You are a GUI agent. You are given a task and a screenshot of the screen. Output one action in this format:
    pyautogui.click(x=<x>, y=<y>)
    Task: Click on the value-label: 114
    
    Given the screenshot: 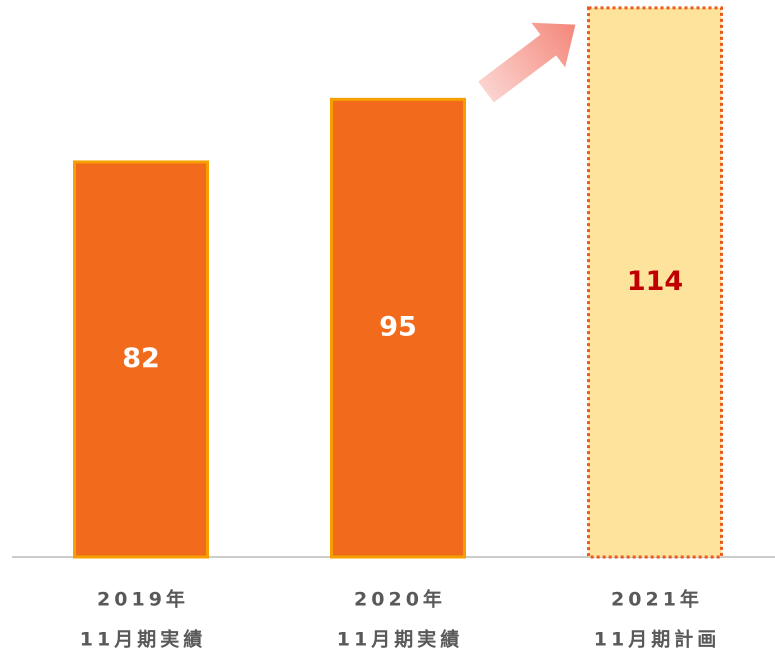 What is the action you would take?
    pyautogui.click(x=655, y=281)
    